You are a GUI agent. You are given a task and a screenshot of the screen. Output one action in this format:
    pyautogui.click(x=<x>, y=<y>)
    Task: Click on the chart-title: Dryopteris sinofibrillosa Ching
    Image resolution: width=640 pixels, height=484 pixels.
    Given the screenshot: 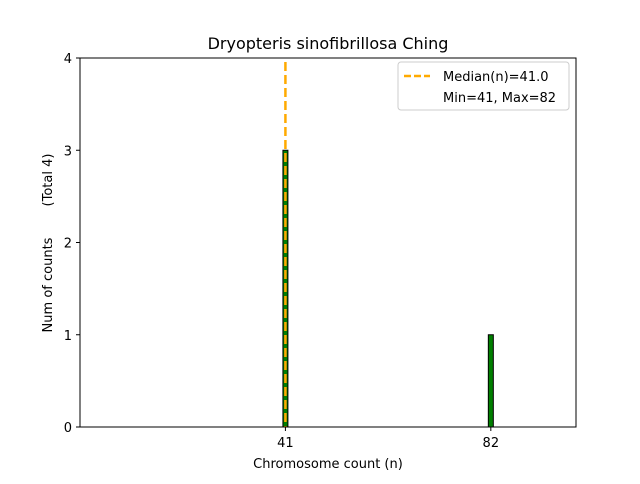 What is the action you would take?
    pyautogui.click(x=328, y=43)
    